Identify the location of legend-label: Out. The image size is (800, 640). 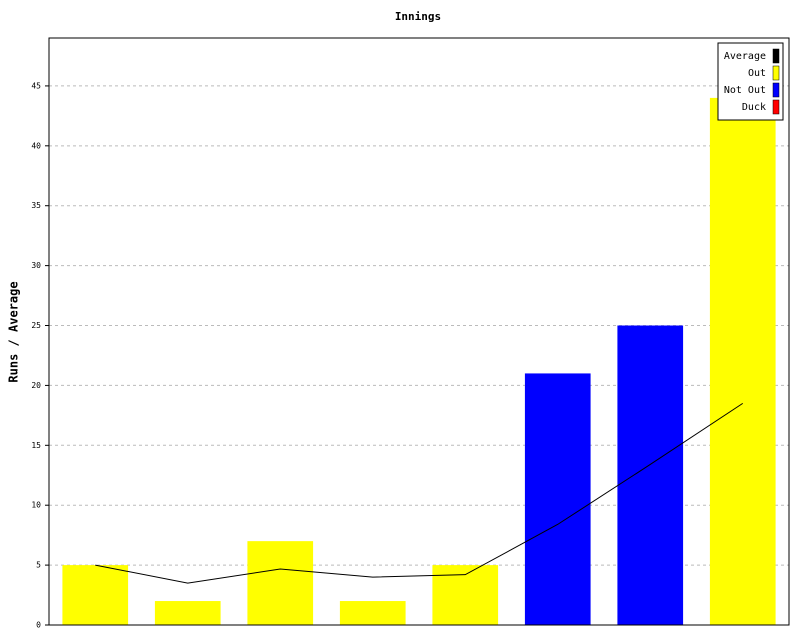
(757, 73).